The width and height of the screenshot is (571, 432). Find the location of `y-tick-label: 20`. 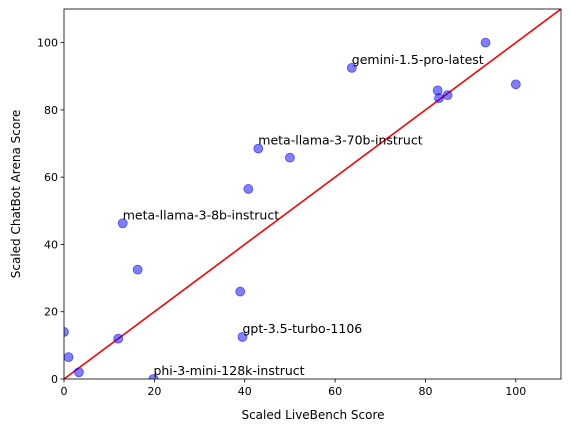

y-tick-label: 20 is located at coordinates (51, 312).